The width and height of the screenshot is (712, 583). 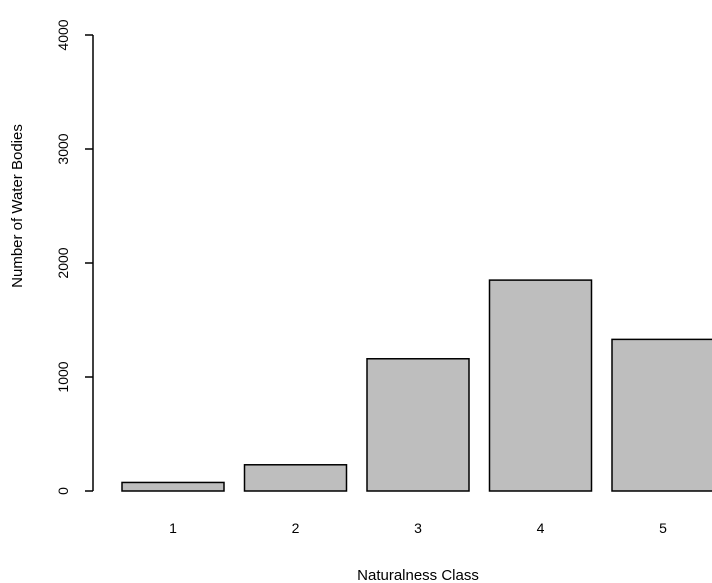 What do you see at coordinates (74, 257) in the screenshot?
I see `y-axis: 0 1000 2000 3000 4000` at bounding box center [74, 257].